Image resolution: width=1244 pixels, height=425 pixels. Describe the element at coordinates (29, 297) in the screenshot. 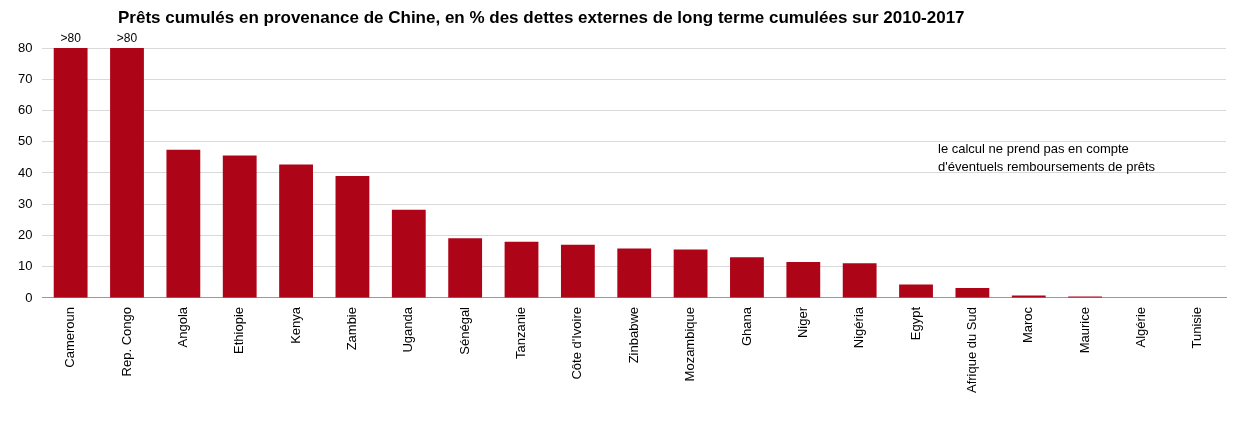

I see `y-tick-label: 0` at that location.